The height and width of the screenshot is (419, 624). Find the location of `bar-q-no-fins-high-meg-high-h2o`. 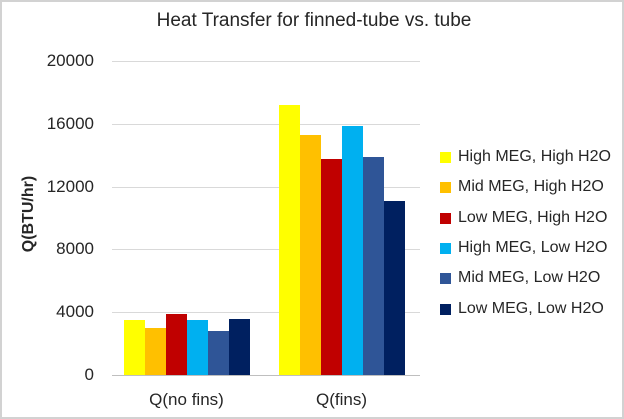

bar-q-no-fins-high-meg-high-h2o is located at coordinates (134, 347).